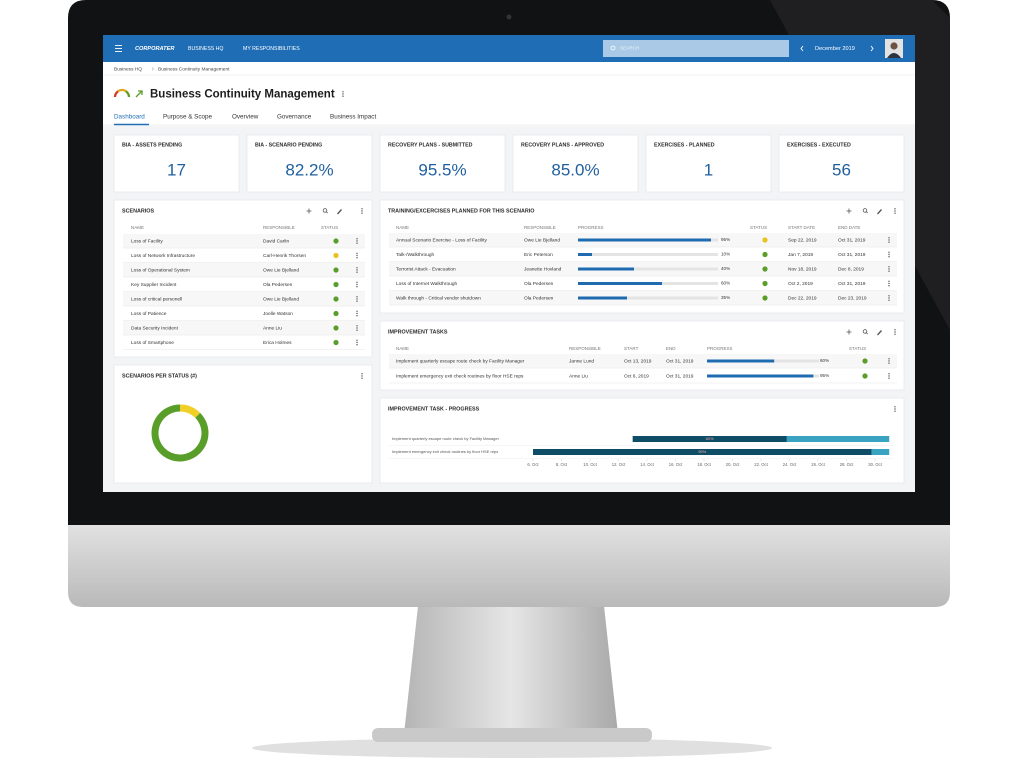 The image size is (1024, 772). I want to click on period: December 2019, so click(835, 49).